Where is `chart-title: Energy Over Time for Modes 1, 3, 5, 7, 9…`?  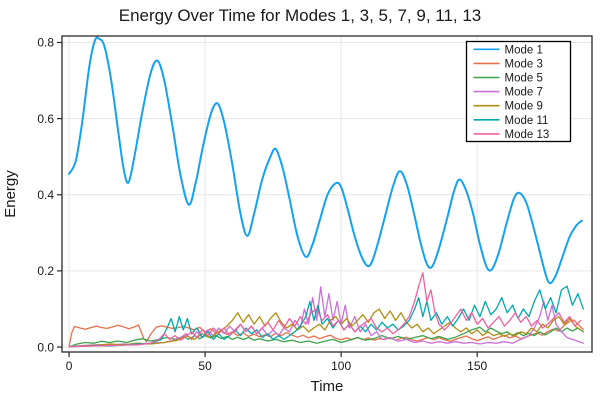 chart-title: Energy Over Time for Modes 1, 3, 5, 7, 9… is located at coordinates (300, 15).